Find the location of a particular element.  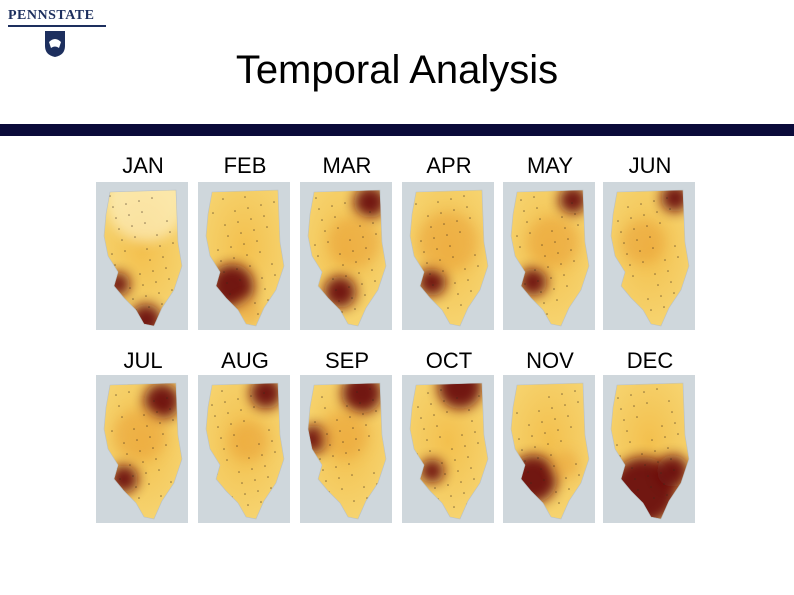

month-label-nov: NOV is located at coordinates (550, 360).